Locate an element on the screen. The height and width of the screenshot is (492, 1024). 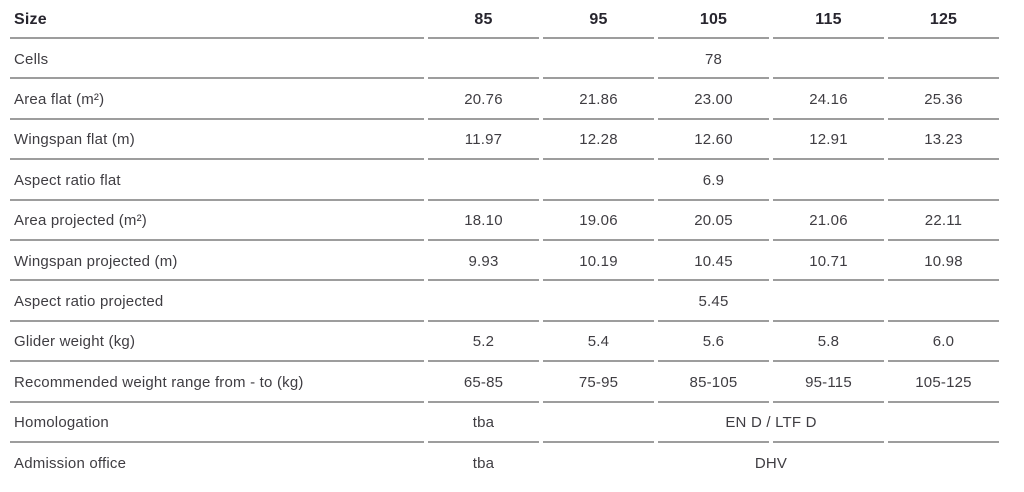
cell-value: 85-105 is located at coordinates (713, 382).